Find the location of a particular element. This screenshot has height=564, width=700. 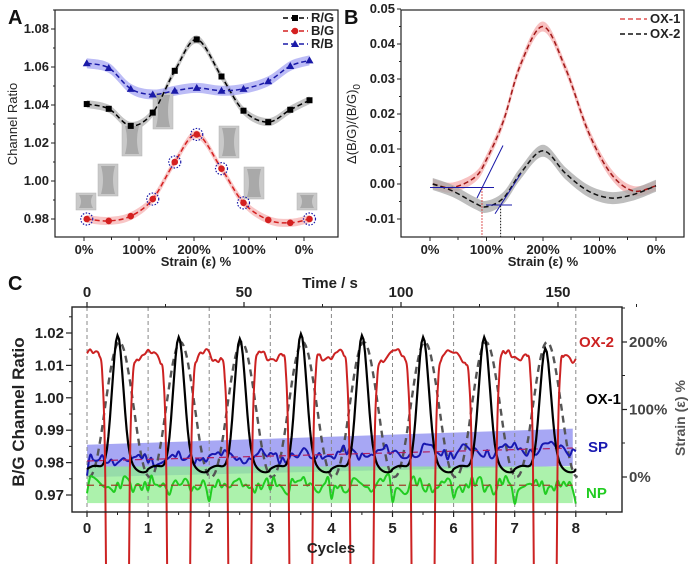

panel-a-y-tick-label: 1.08 is located at coordinates (36, 28).